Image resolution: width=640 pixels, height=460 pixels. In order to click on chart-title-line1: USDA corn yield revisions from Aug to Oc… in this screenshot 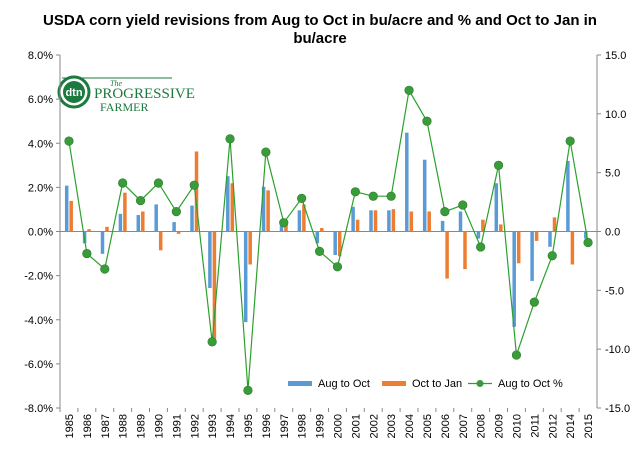, I will do `click(320, 20)`.